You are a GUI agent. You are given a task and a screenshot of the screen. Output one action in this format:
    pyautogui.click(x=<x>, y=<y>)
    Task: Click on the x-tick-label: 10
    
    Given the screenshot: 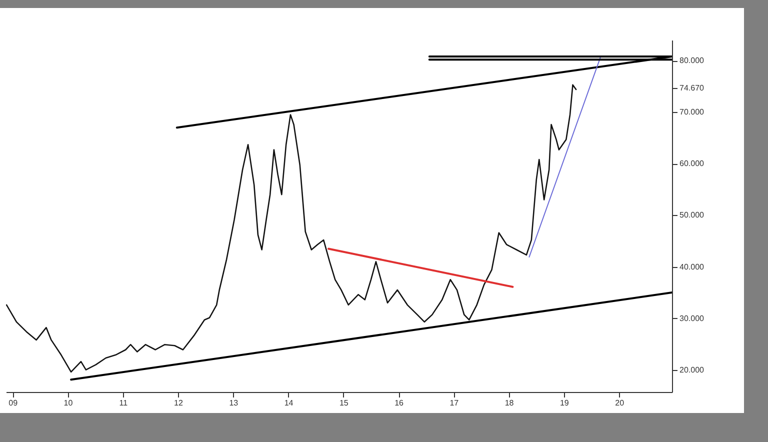 What is the action you would take?
    pyautogui.click(x=69, y=403)
    